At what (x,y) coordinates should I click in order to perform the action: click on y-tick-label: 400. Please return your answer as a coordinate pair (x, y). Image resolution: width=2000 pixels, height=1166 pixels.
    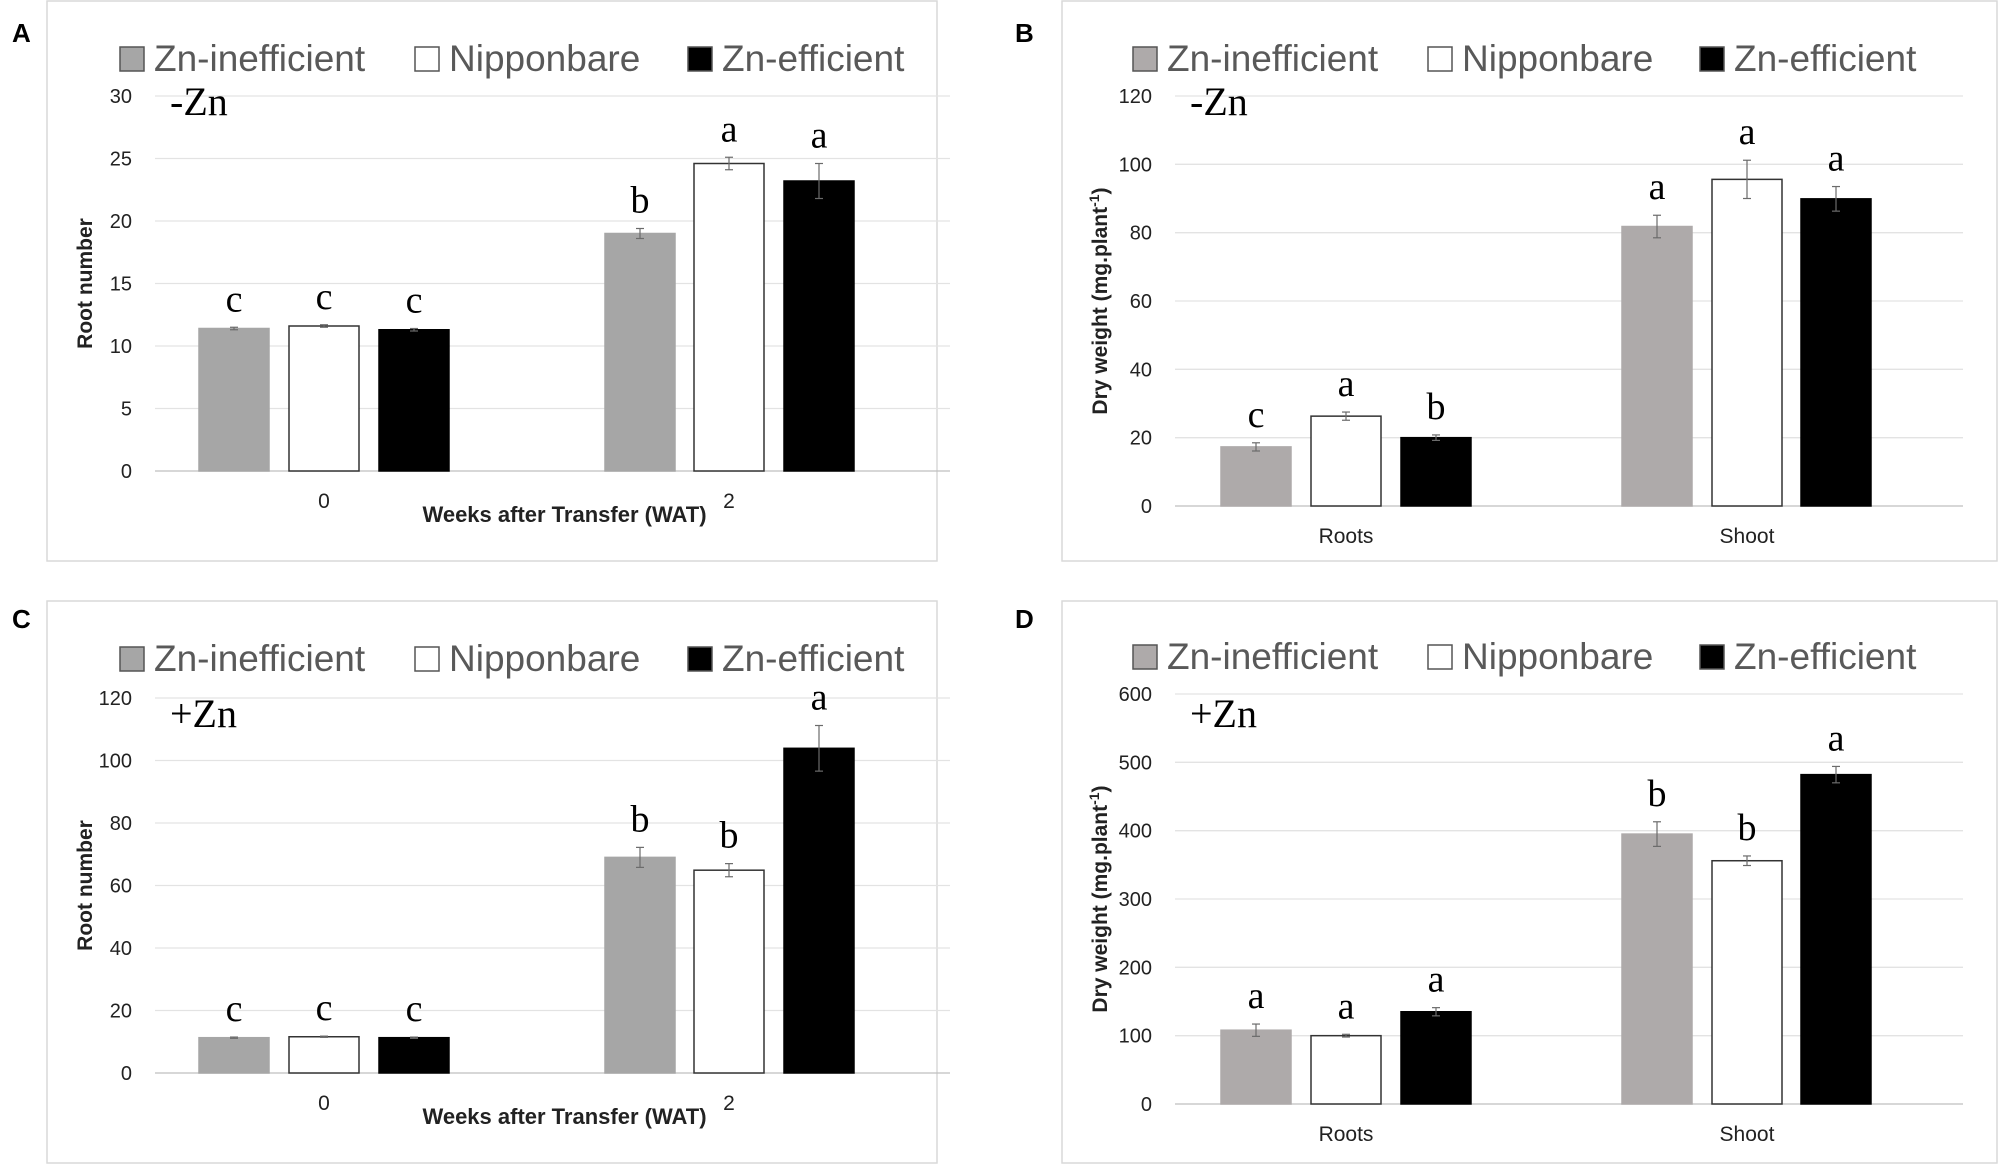
    Looking at the image, I should click on (1135, 832).